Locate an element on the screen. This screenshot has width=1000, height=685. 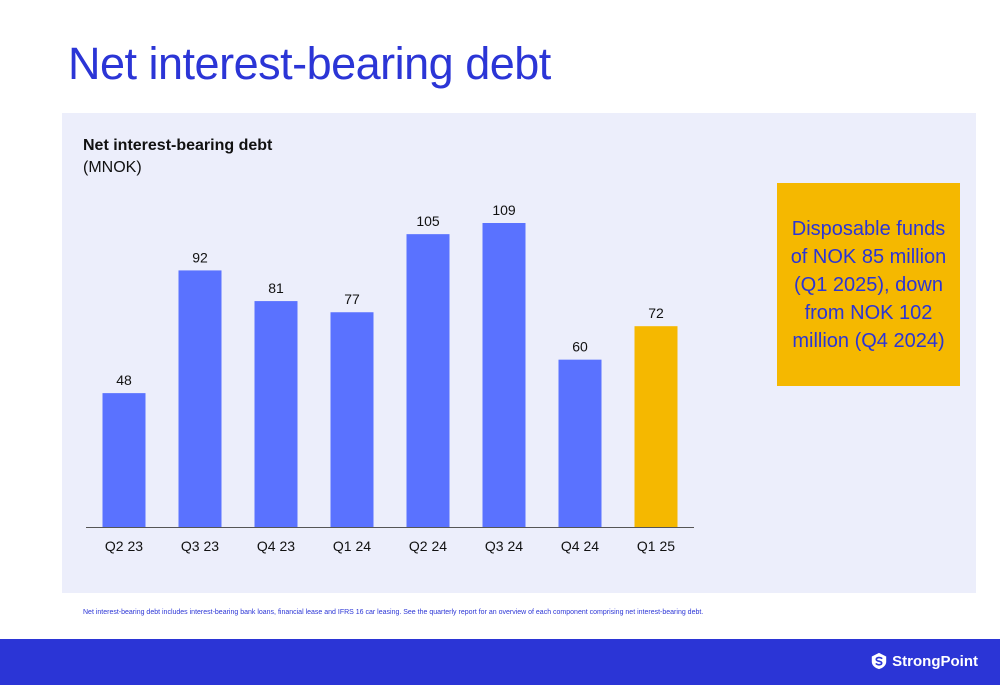
data-label: 60 is located at coordinates (580, 347).